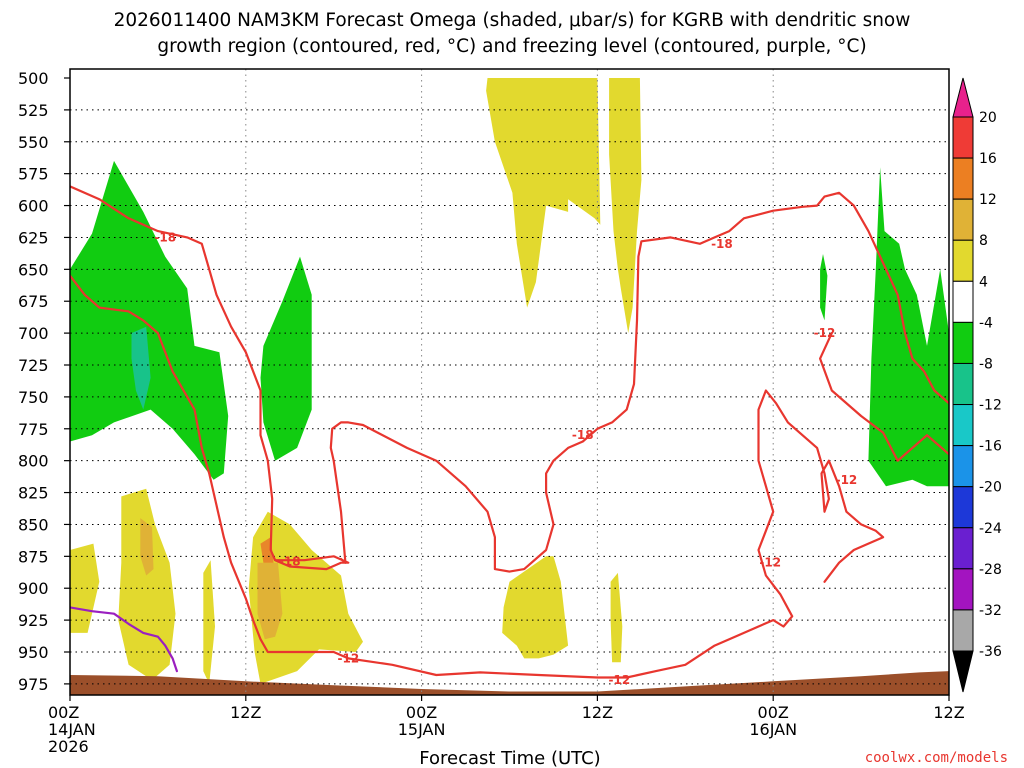 This screenshot has width=1024, height=768. I want to click on y-tick-label: 775, so click(33, 429).